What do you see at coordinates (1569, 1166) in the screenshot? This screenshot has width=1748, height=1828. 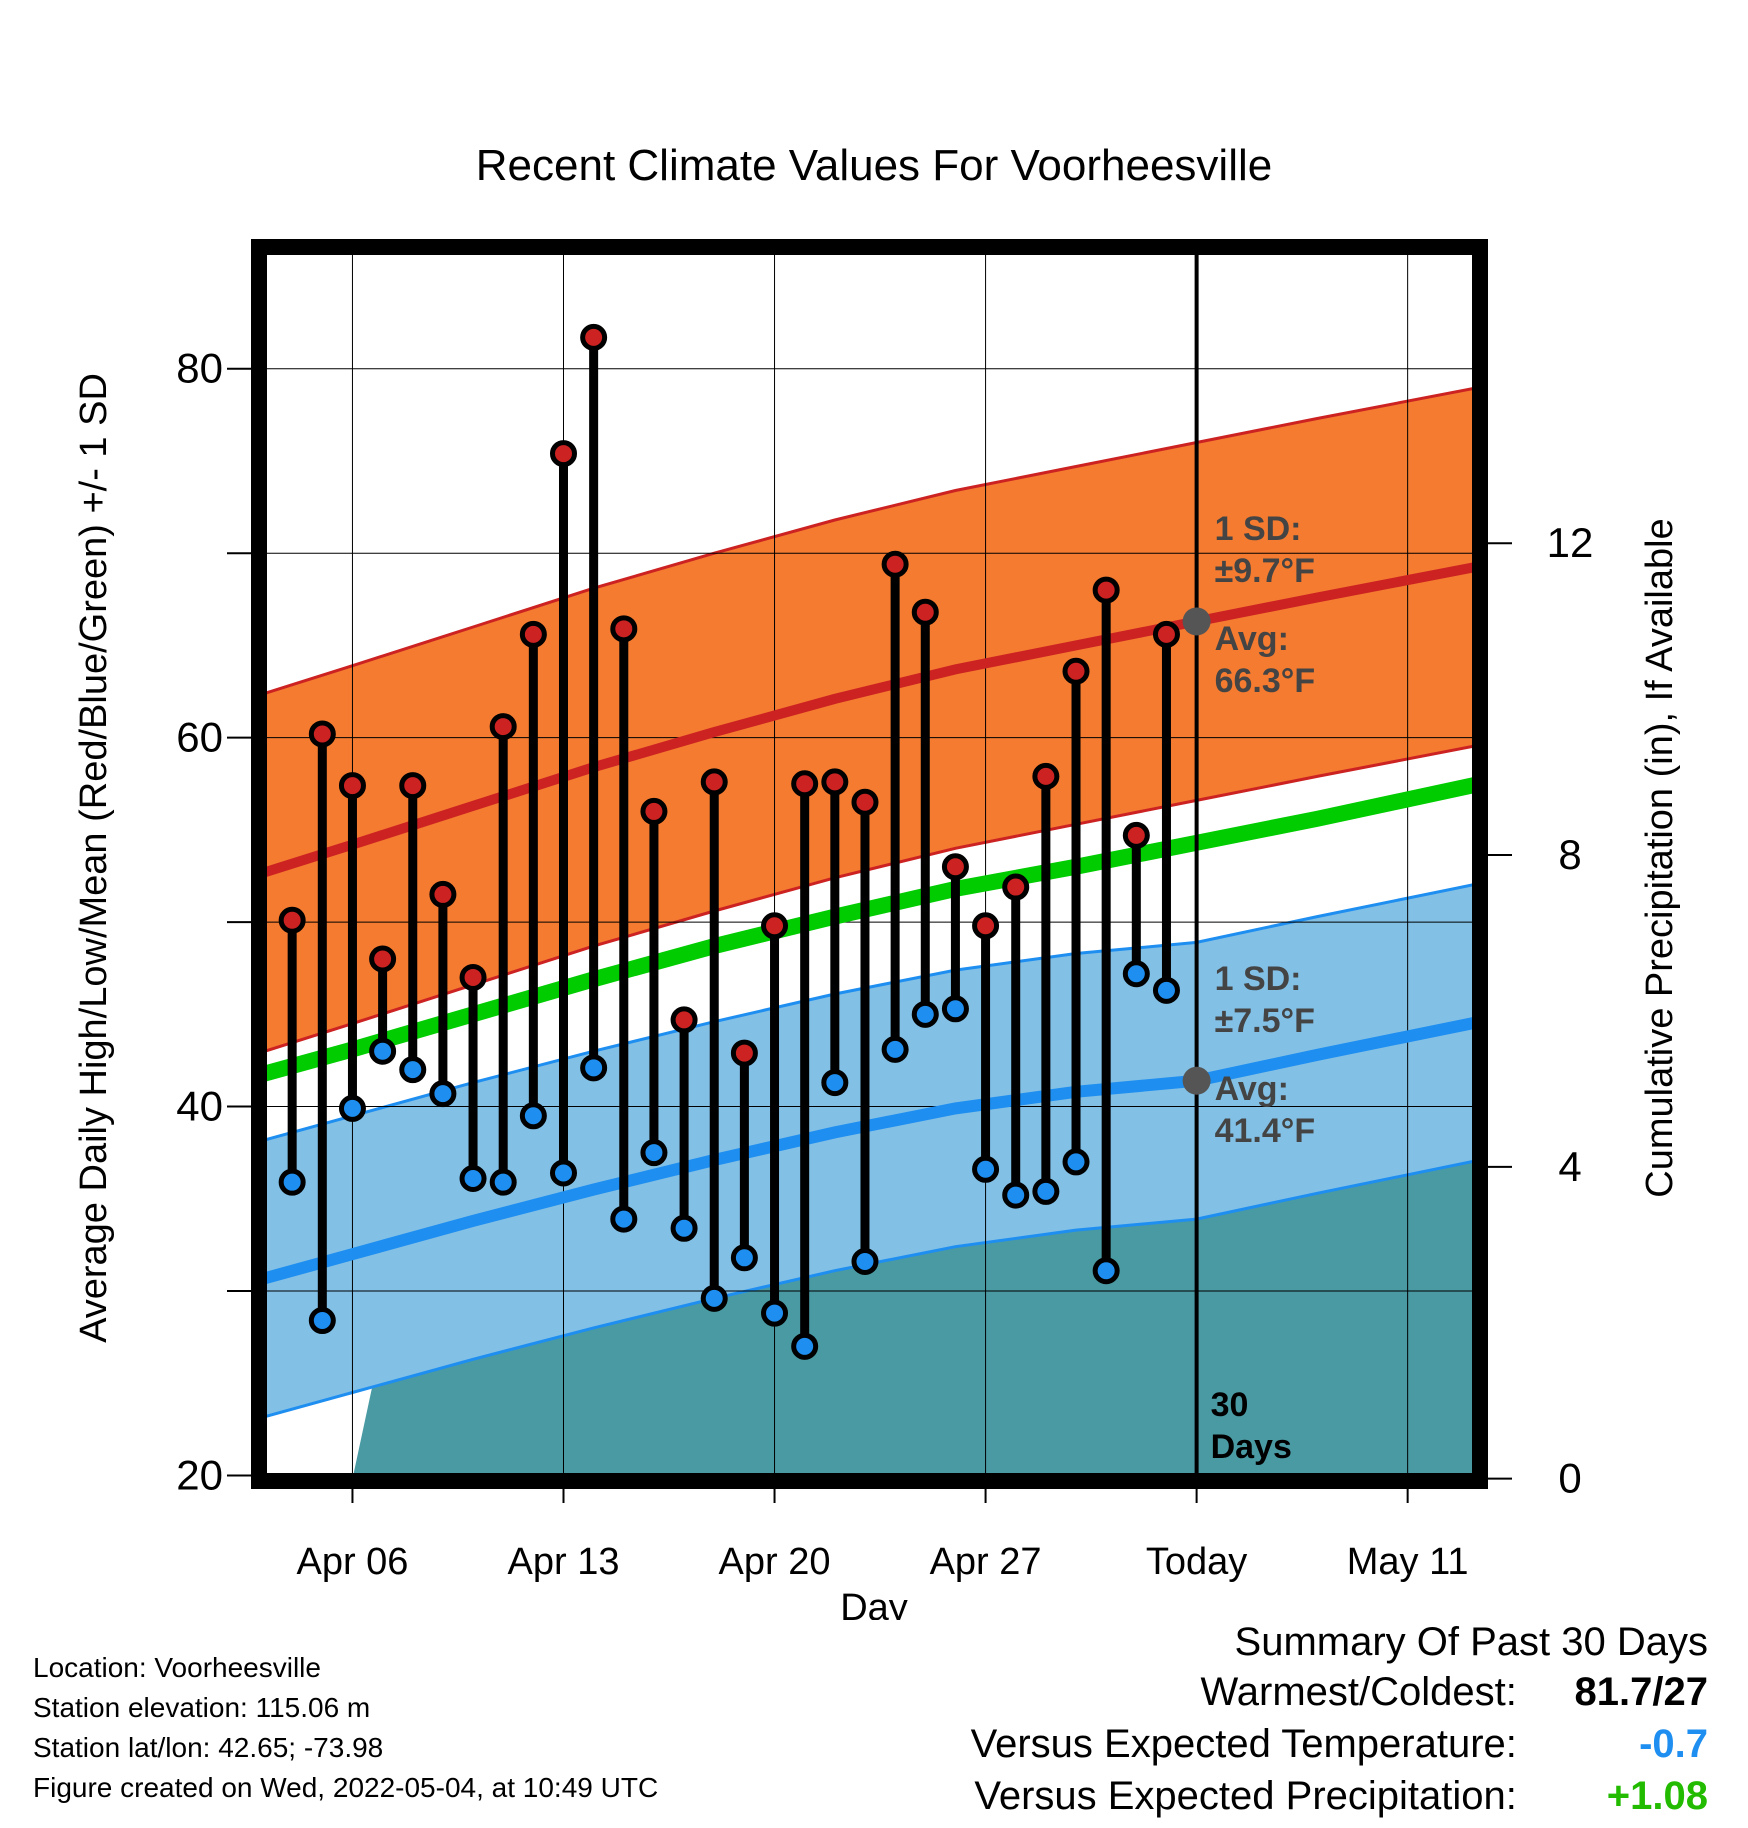 I see `y2-tick-label: 4` at bounding box center [1569, 1166].